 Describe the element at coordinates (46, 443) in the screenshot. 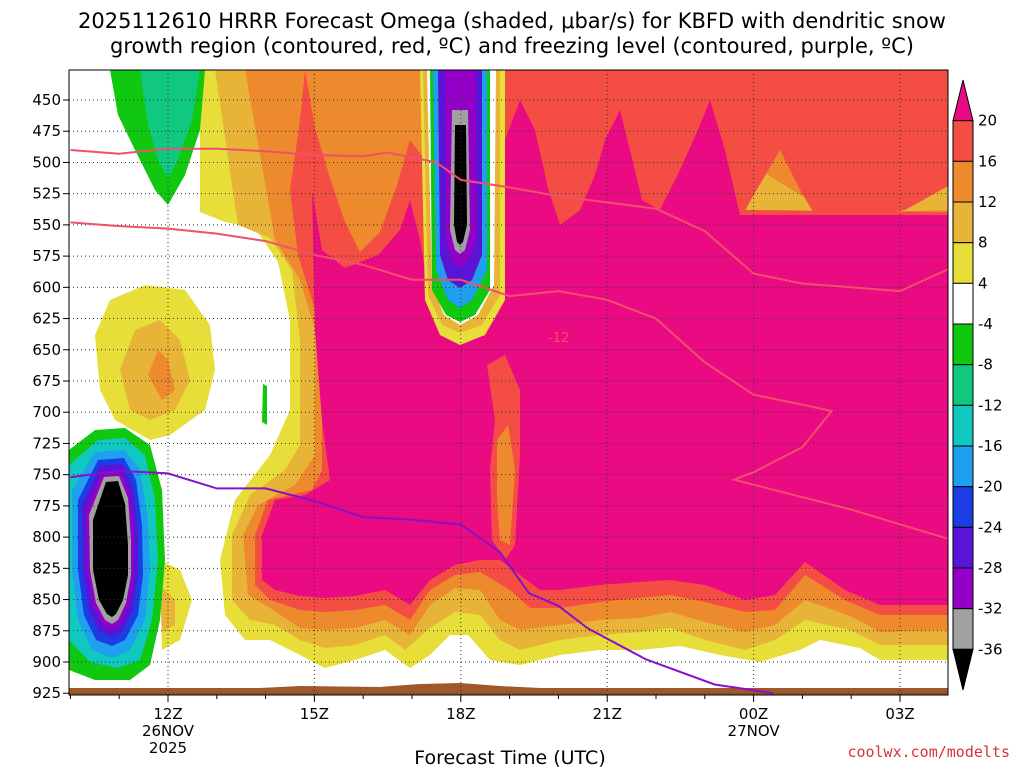

I see `y-tick-label: 725` at that location.